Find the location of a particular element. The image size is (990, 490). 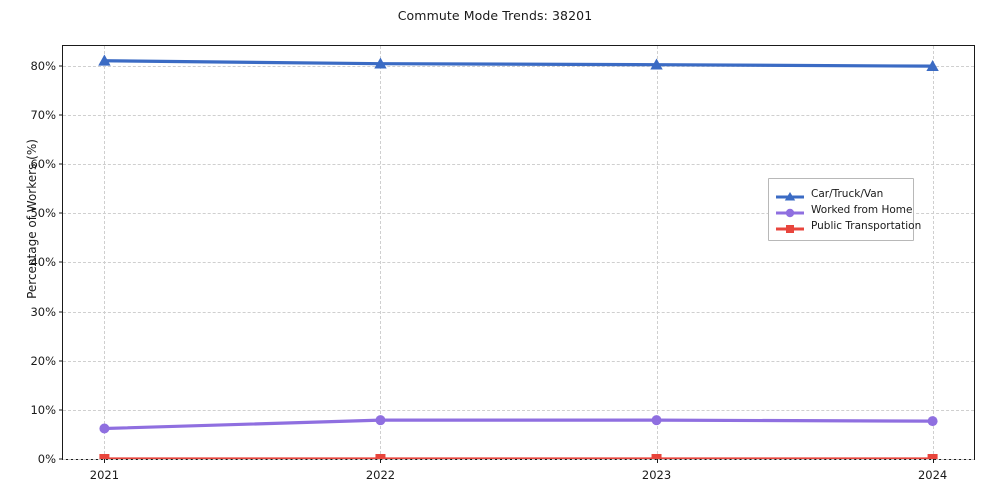

y-tick-label: 20% is located at coordinates (43, 360).